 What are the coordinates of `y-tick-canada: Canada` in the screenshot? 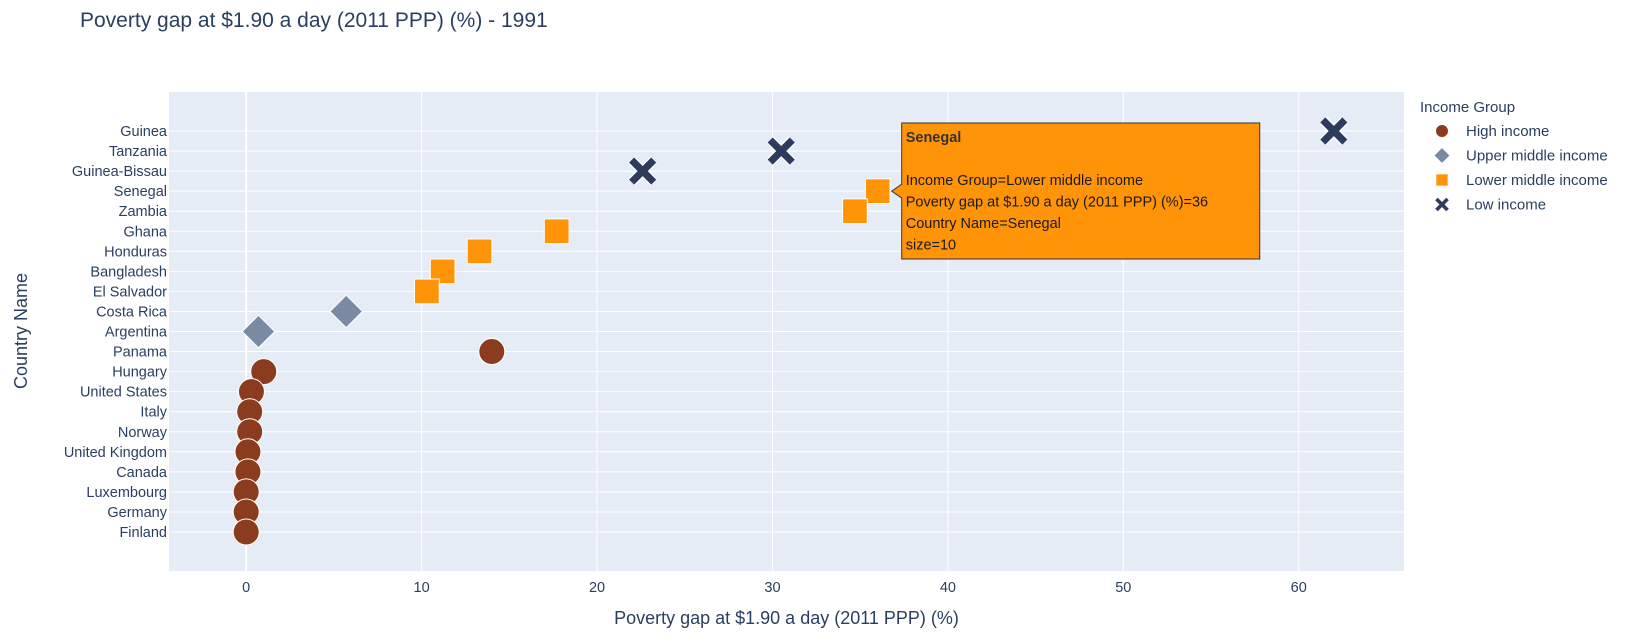 It's located at (142, 473).